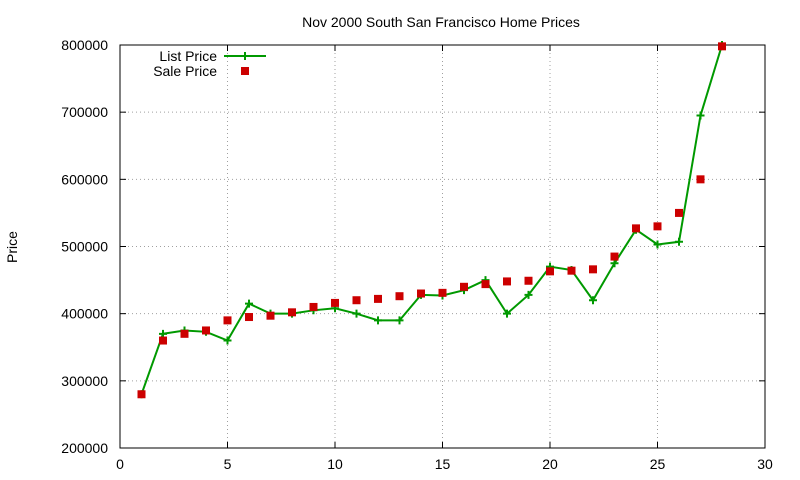 The image size is (800, 480). What do you see at coordinates (12, 247) in the screenshot?
I see `y-axis-label: Price` at bounding box center [12, 247].